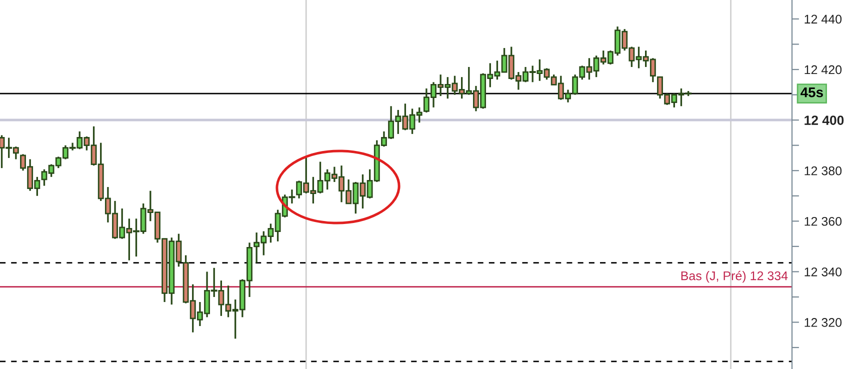 Image resolution: width=845 pixels, height=369 pixels. I want to click on ref-line-label: 45s, so click(811, 93).